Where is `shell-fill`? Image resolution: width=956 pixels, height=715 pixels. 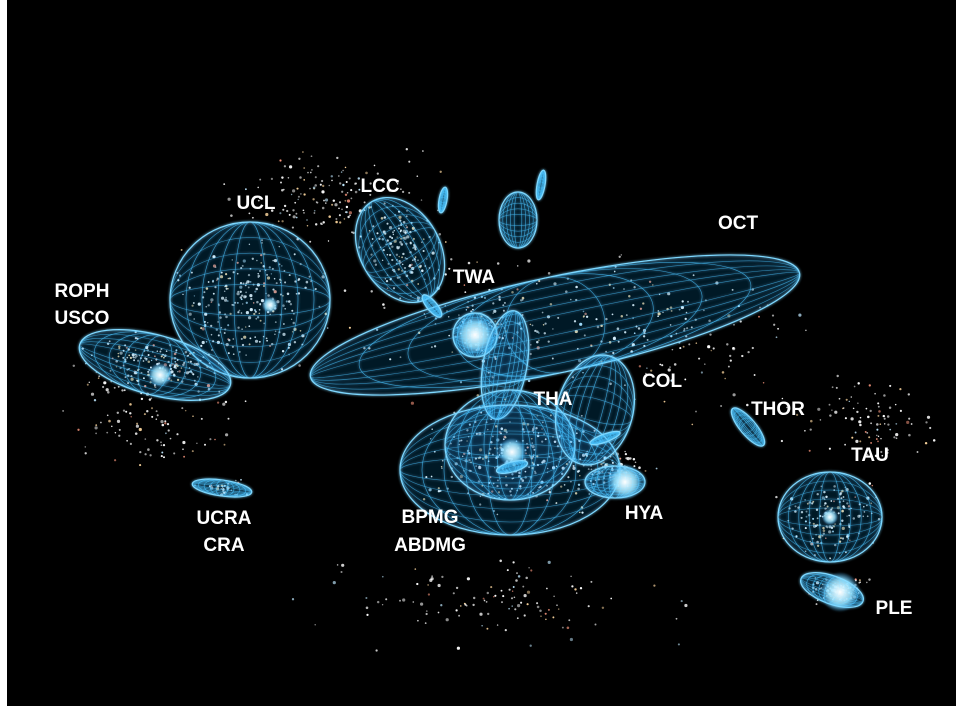 shell-fill is located at coordinates (518, 220).